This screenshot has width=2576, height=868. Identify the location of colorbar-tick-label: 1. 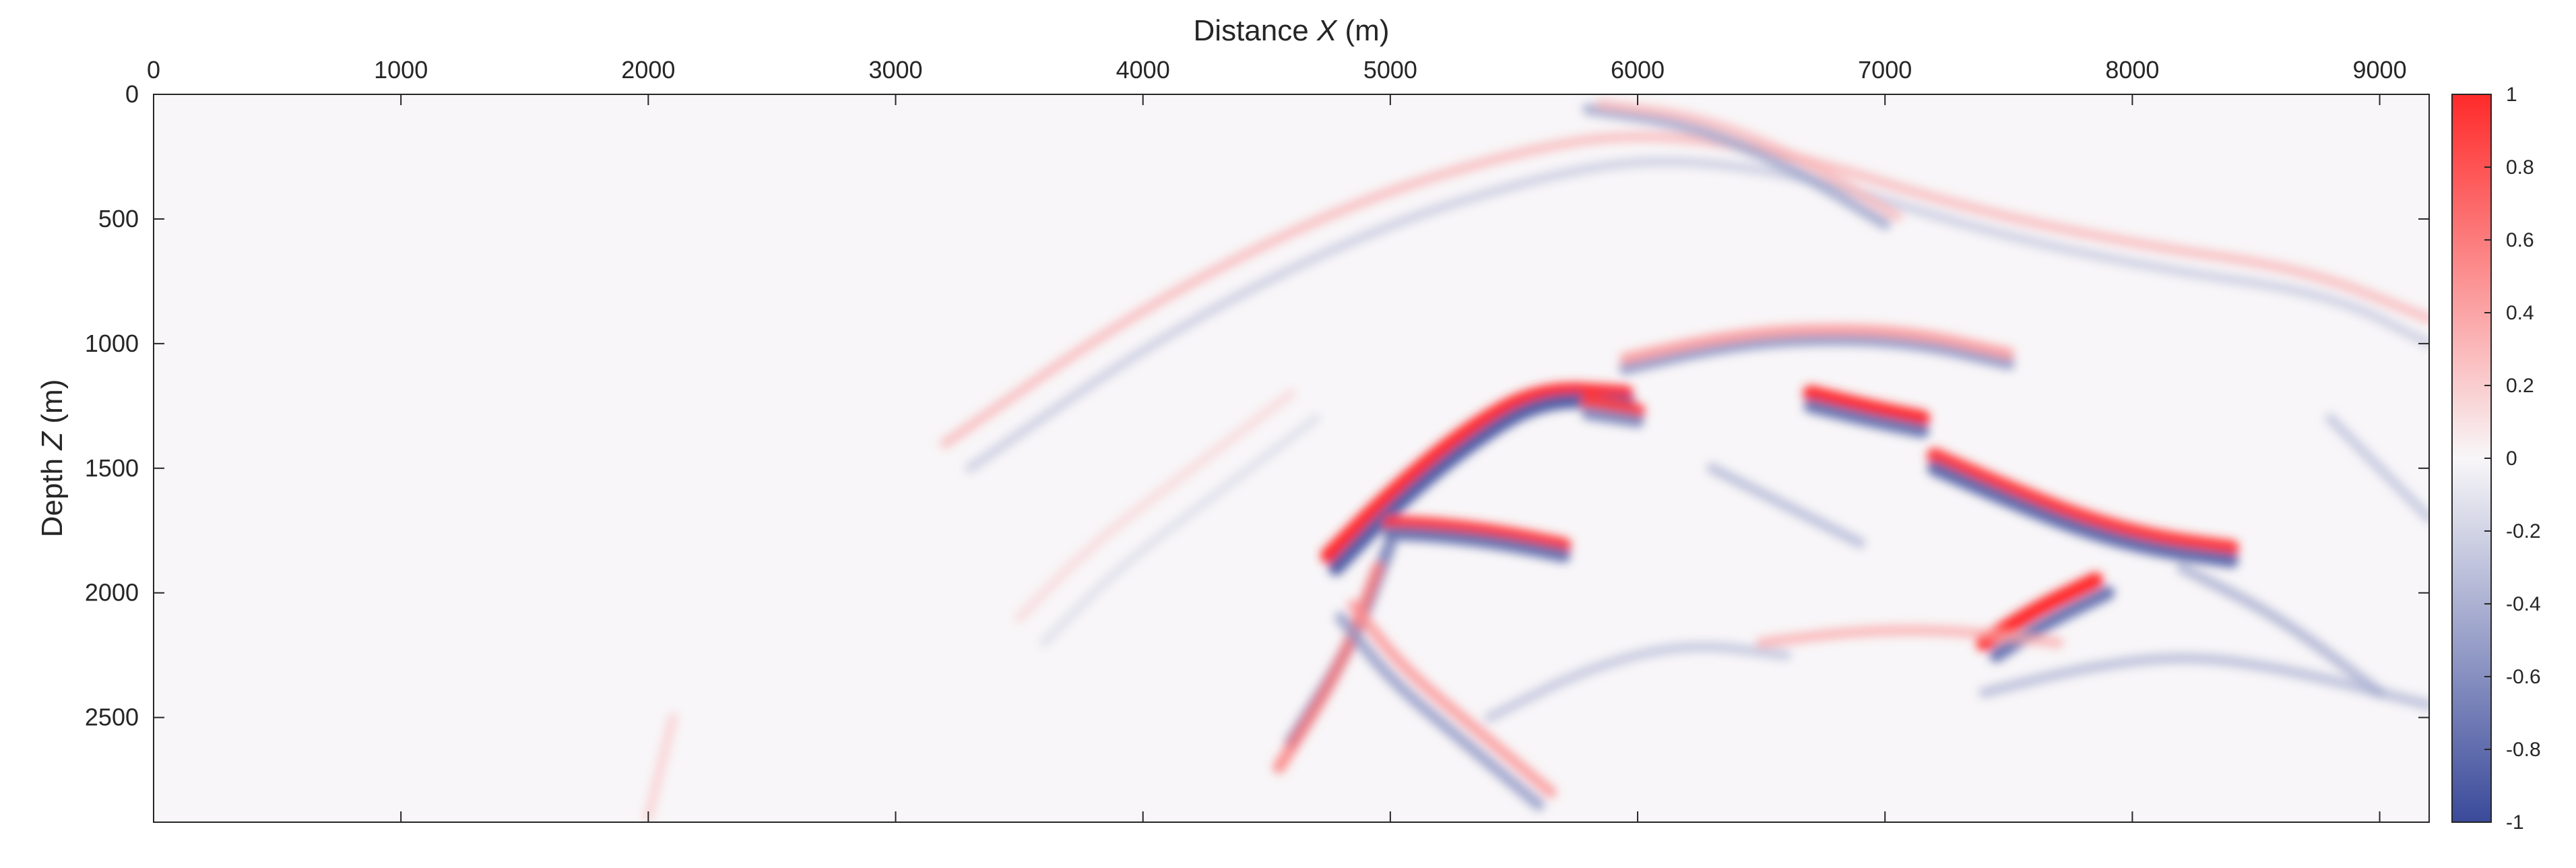
(2512, 95).